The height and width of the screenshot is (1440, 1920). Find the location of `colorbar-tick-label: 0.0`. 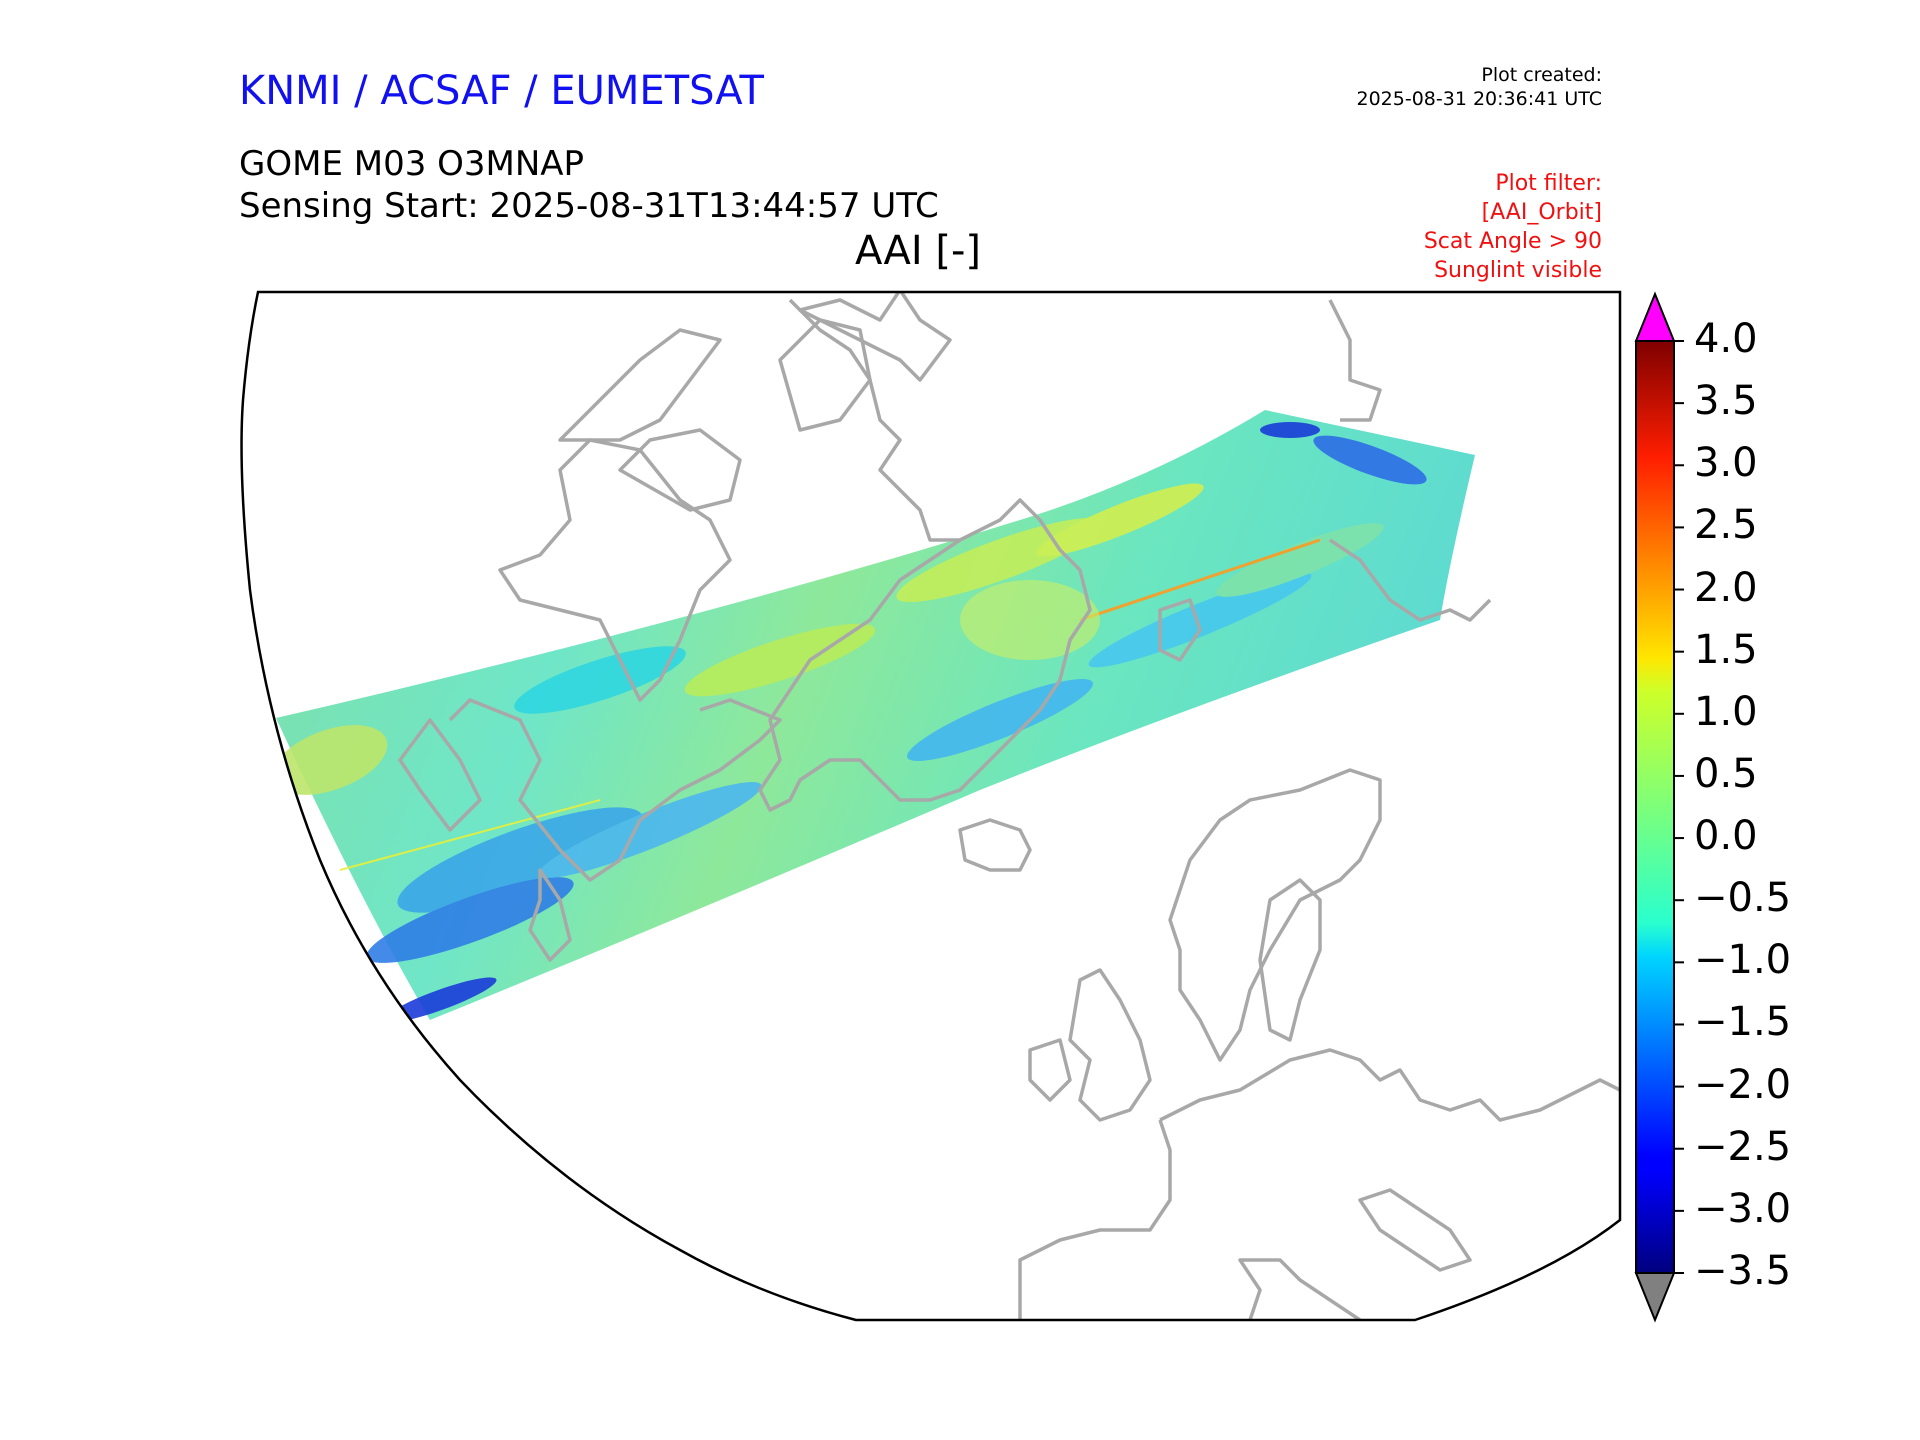

colorbar-tick-label: 0.0 is located at coordinates (1726, 836).